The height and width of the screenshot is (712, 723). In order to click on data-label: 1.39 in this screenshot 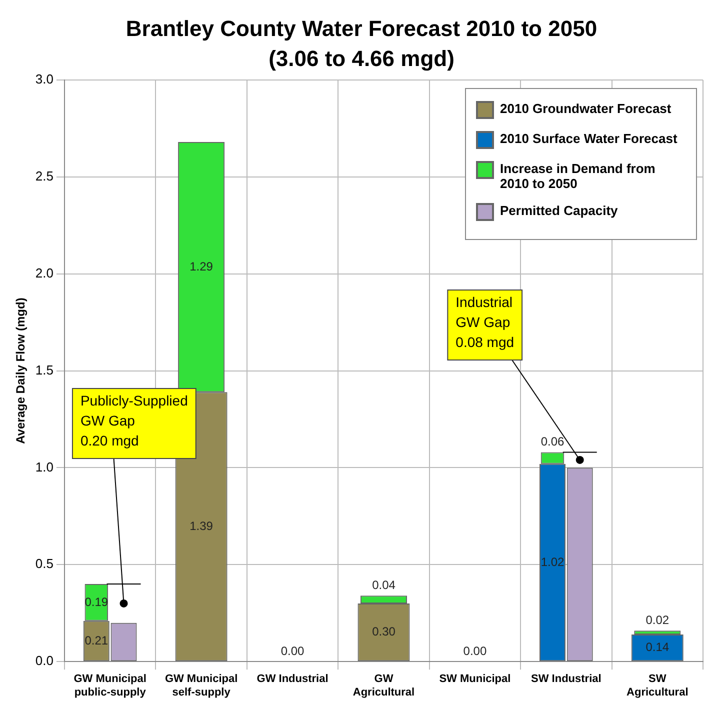, I will do `click(202, 525)`.